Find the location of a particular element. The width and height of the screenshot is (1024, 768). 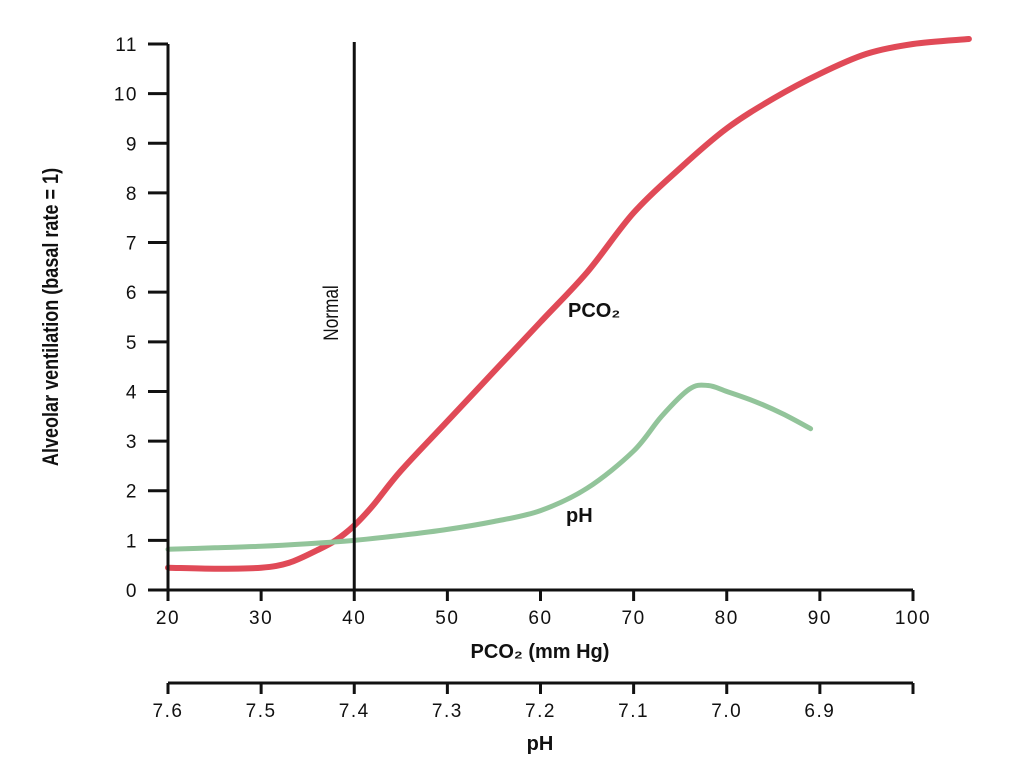

ph-axis-title: pH is located at coordinates (540, 744).